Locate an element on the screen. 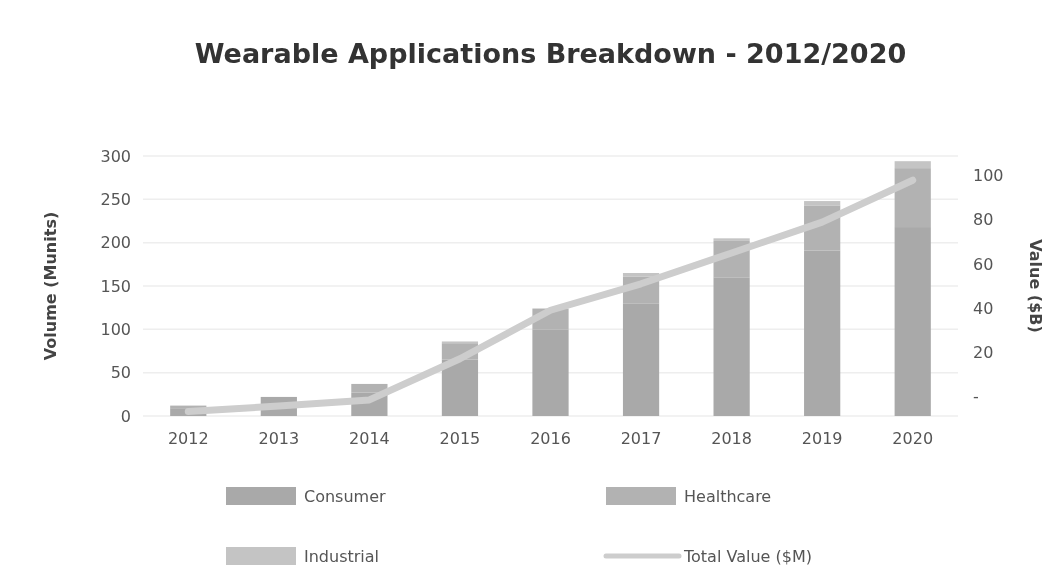  x-tick-label: 2013 is located at coordinates (279, 438).